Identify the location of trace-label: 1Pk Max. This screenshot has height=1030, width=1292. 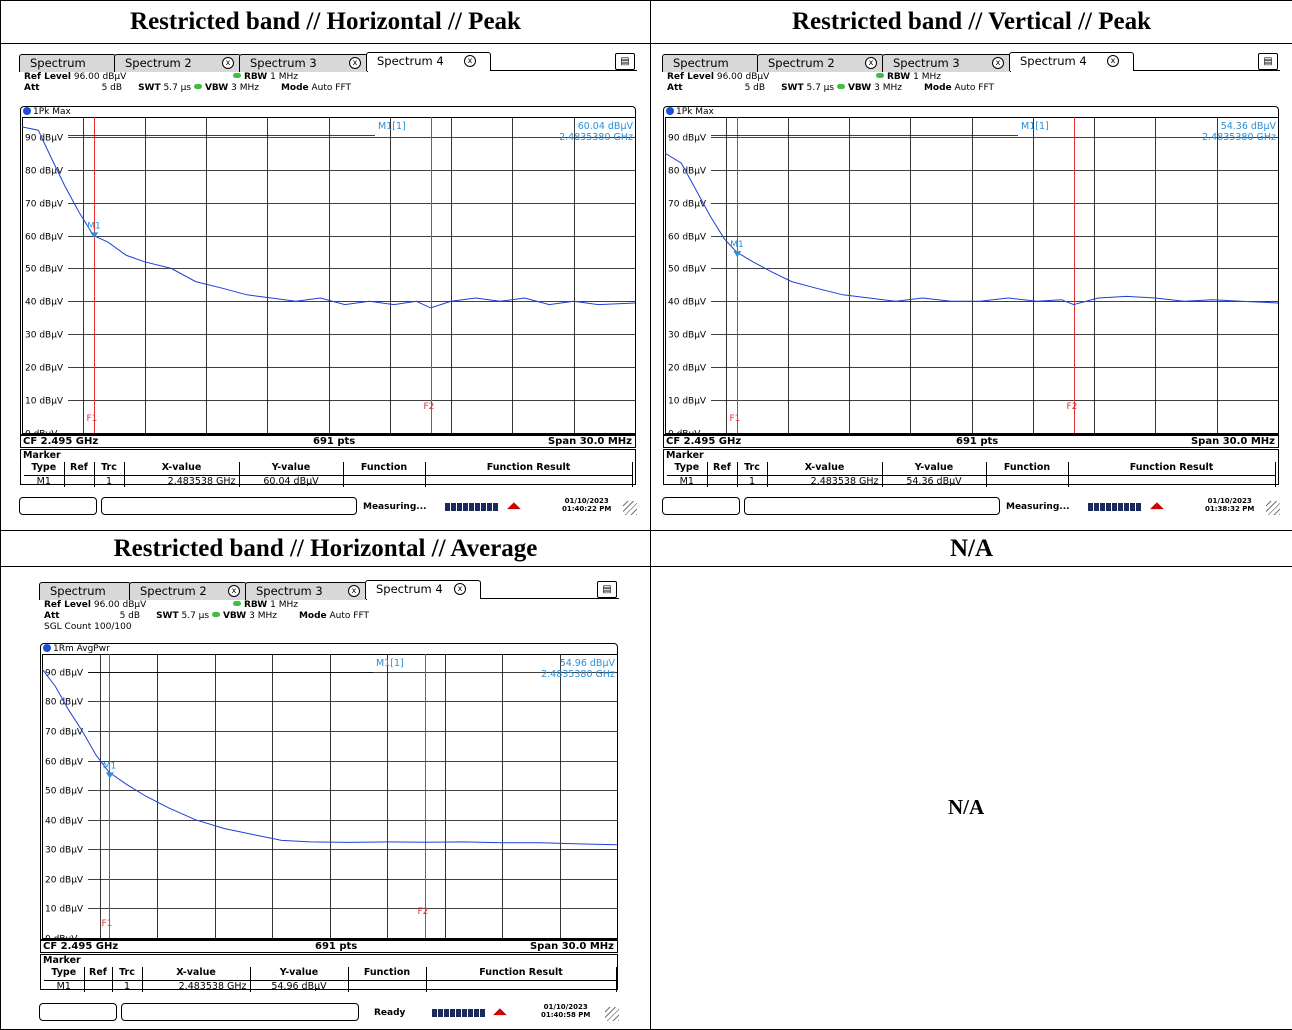
(47, 112).